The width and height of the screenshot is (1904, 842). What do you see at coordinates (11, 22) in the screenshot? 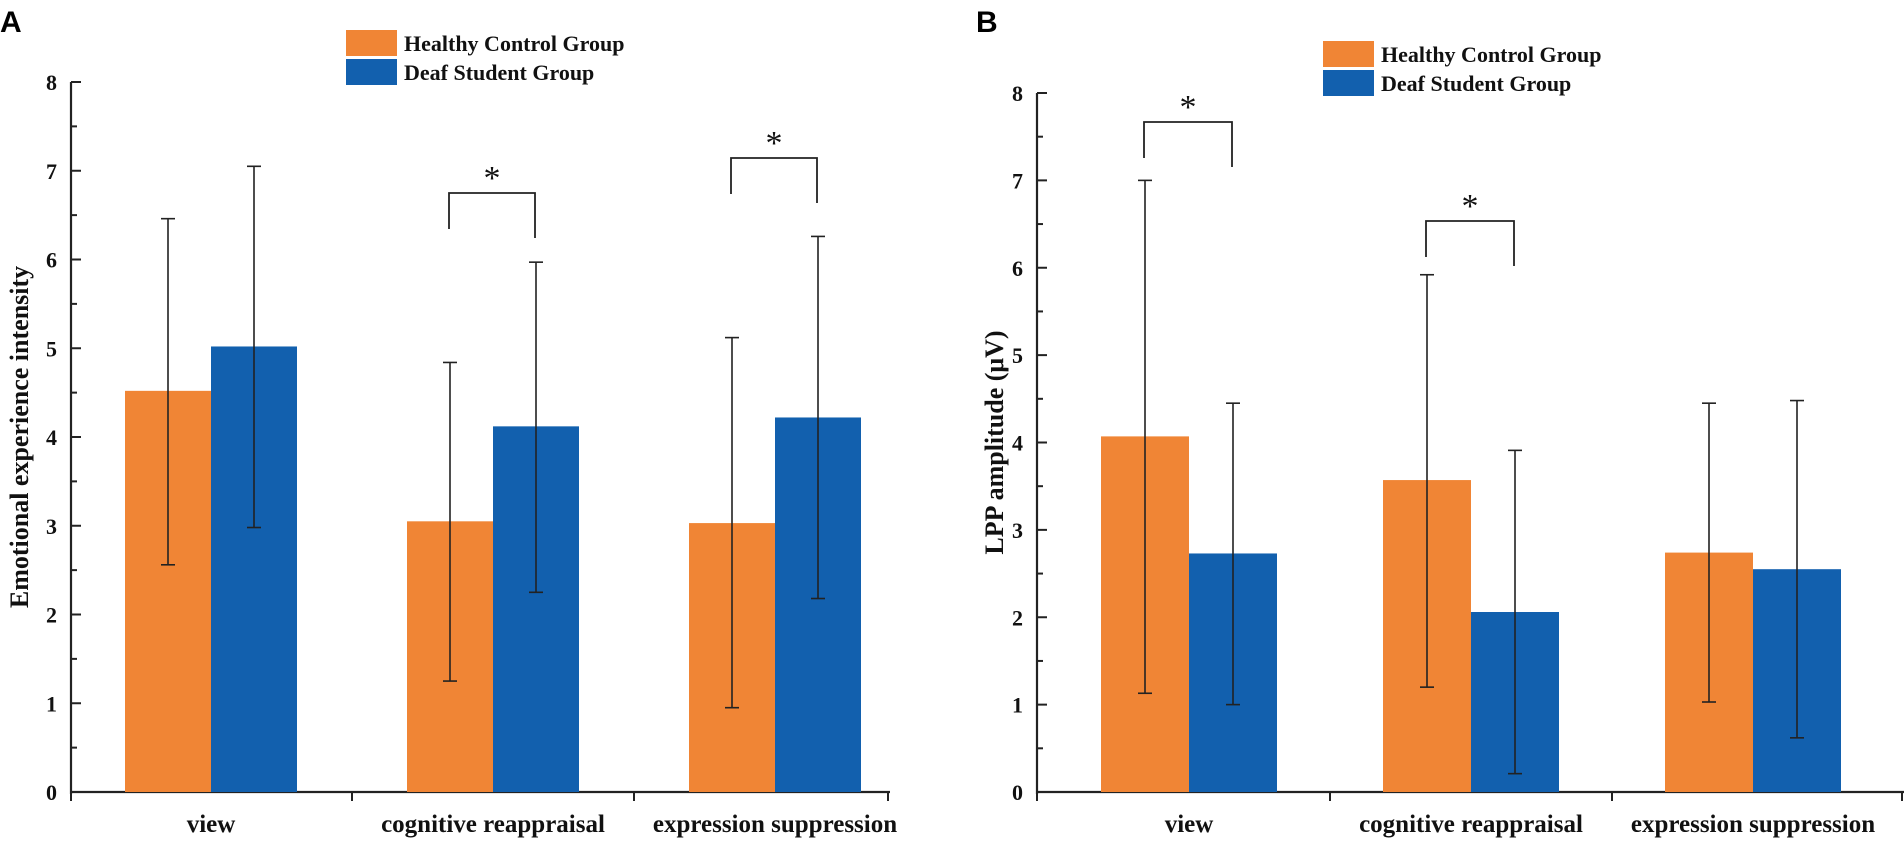
I see `panel-letter: A` at bounding box center [11, 22].